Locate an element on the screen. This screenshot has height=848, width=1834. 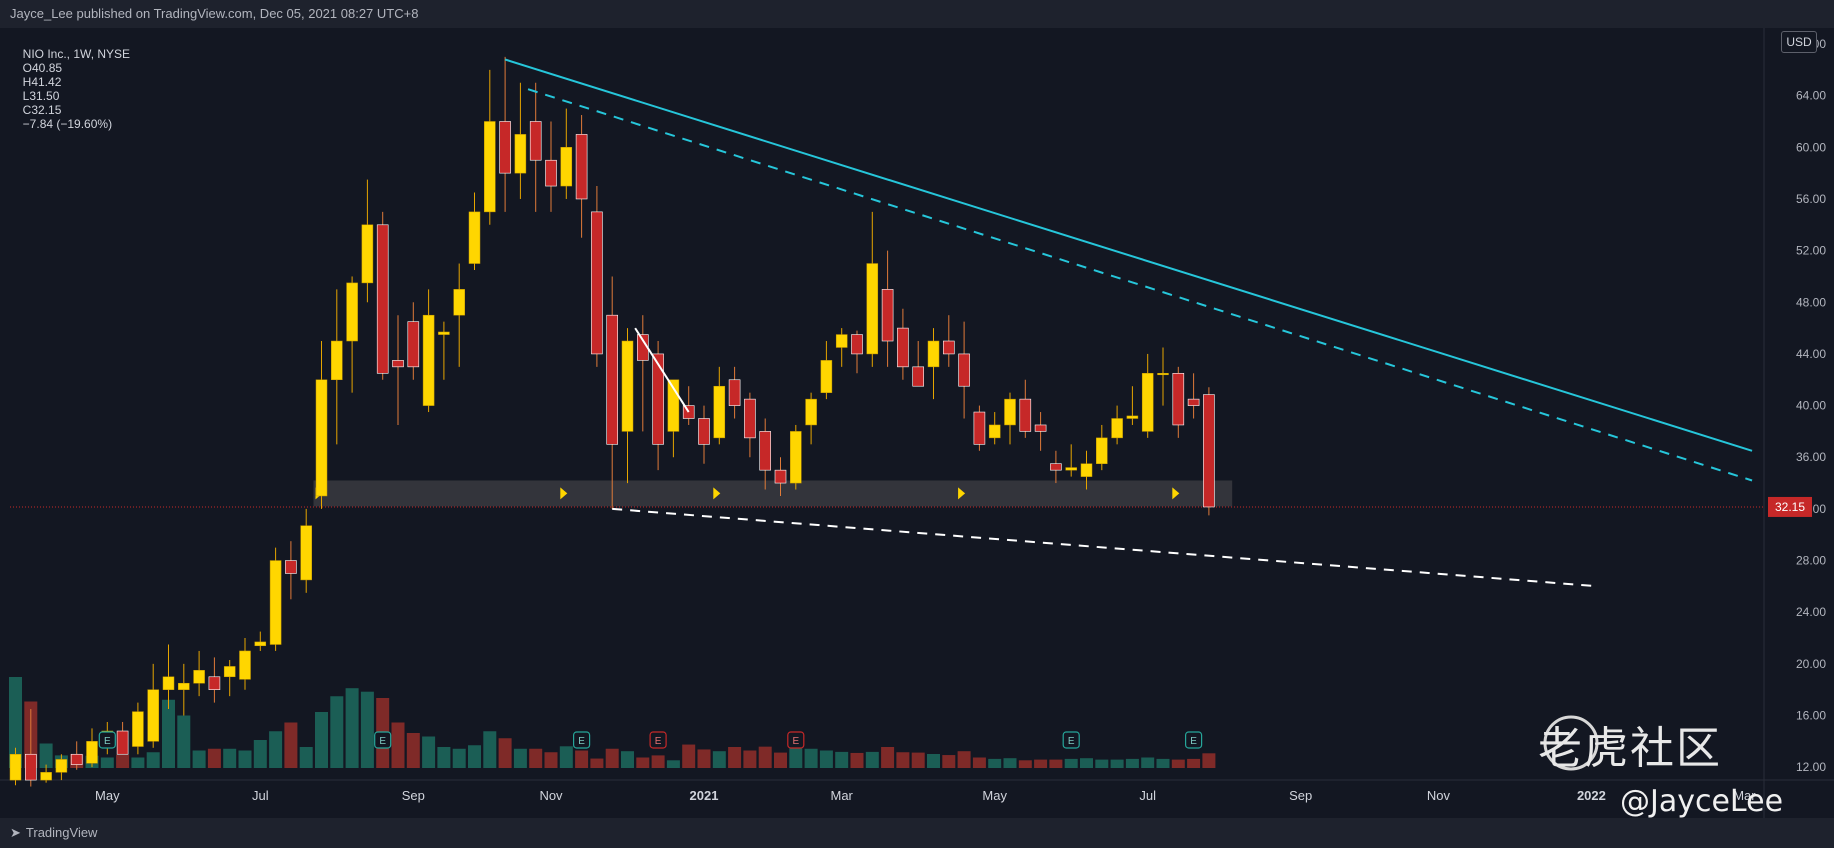
x-tick-label: Nov is located at coordinates (551, 795).